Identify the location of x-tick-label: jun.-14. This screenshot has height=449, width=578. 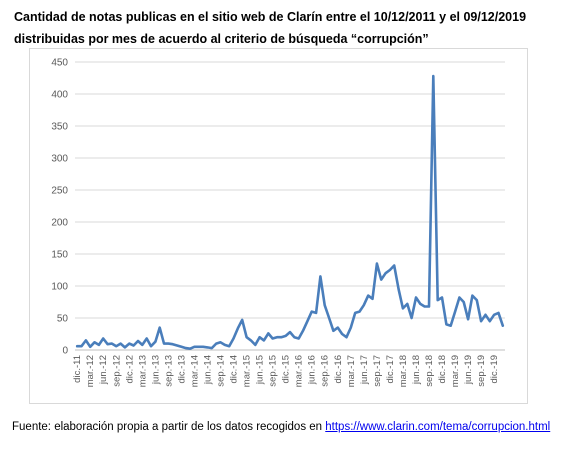
(207, 370).